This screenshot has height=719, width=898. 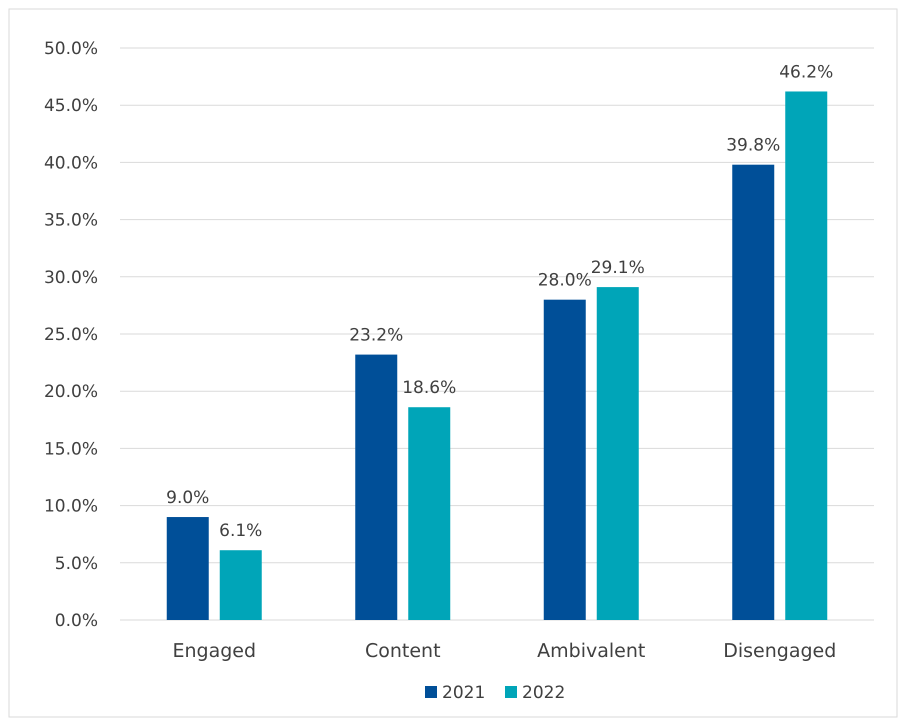 What do you see at coordinates (591, 651) in the screenshot?
I see `x-tick-label: Ambivalent` at bounding box center [591, 651].